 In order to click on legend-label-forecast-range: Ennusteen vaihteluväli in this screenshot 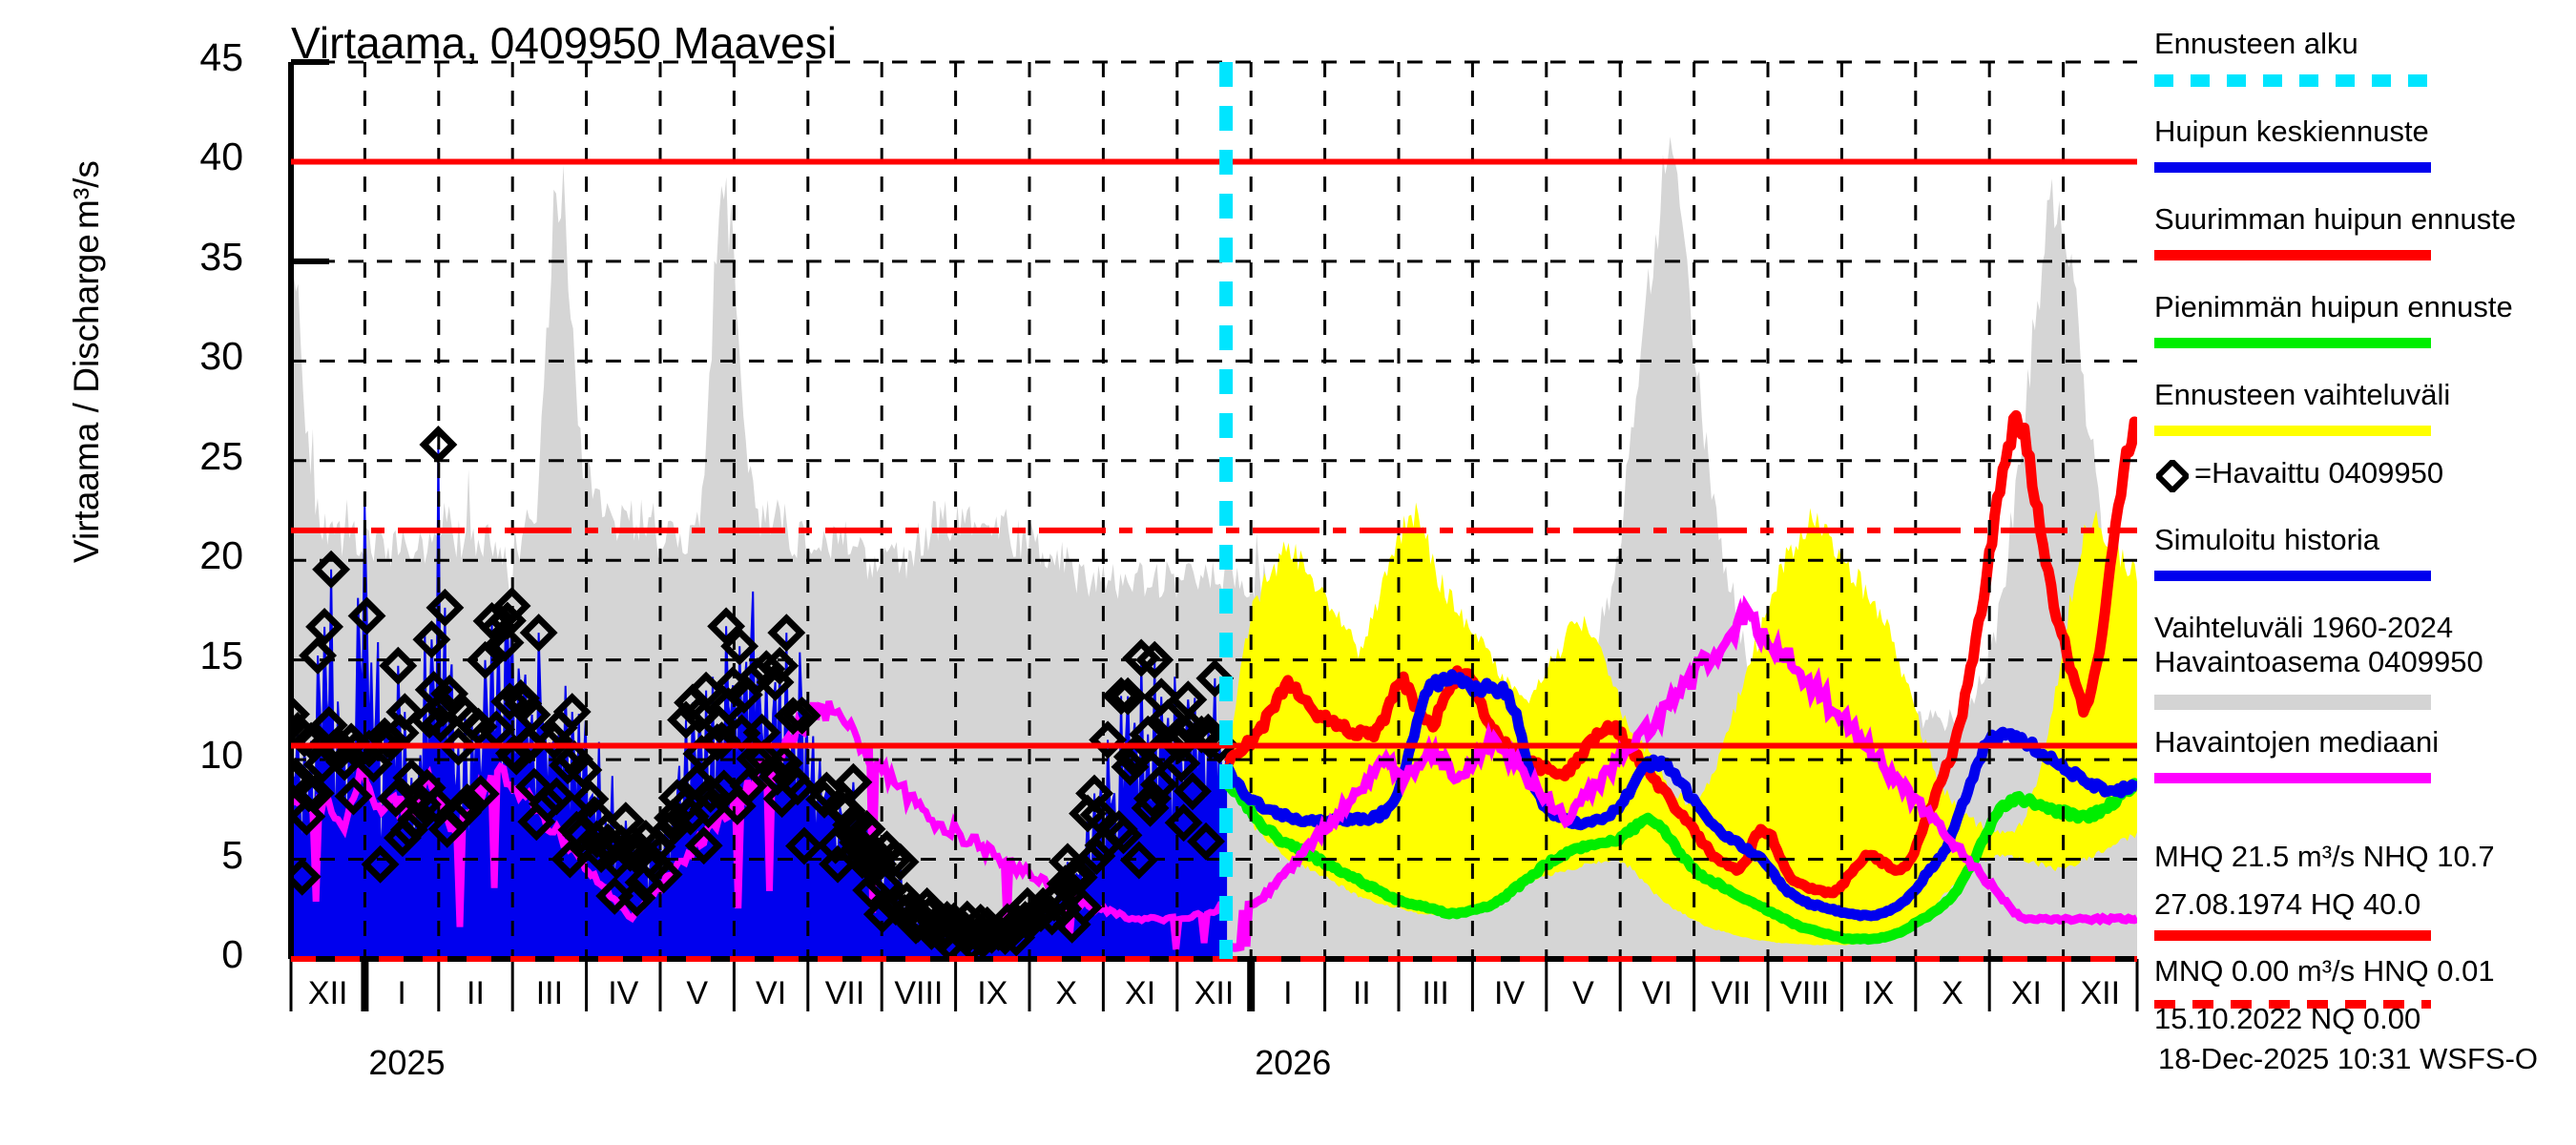, I will do `click(2302, 394)`.